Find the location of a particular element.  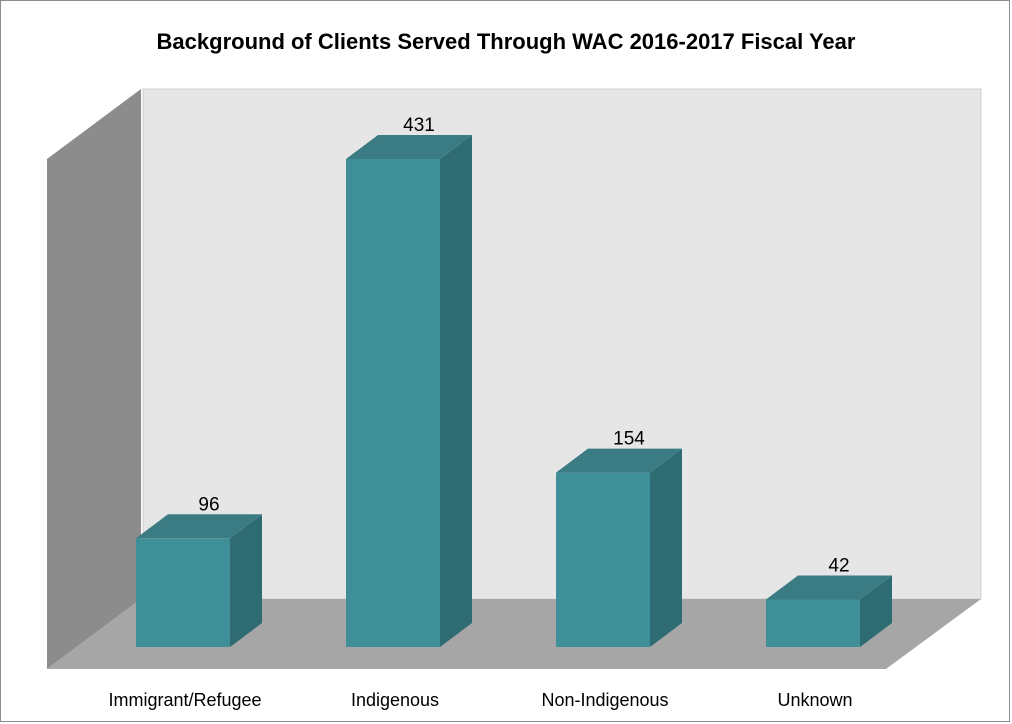

category-label-2: Non-Indigenous is located at coordinates (604, 700).